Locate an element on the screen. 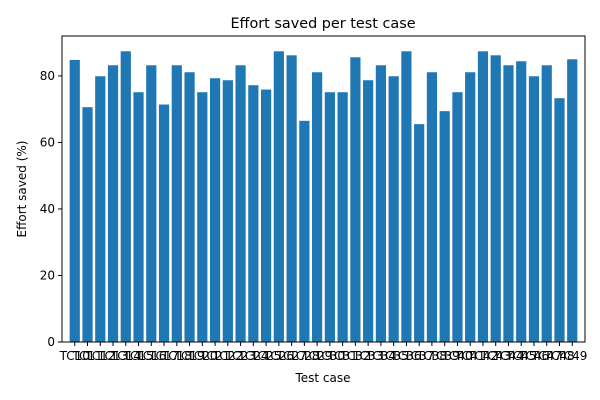 This screenshot has width=600, height=400. bar-tc13 is located at coordinates (113, 204).